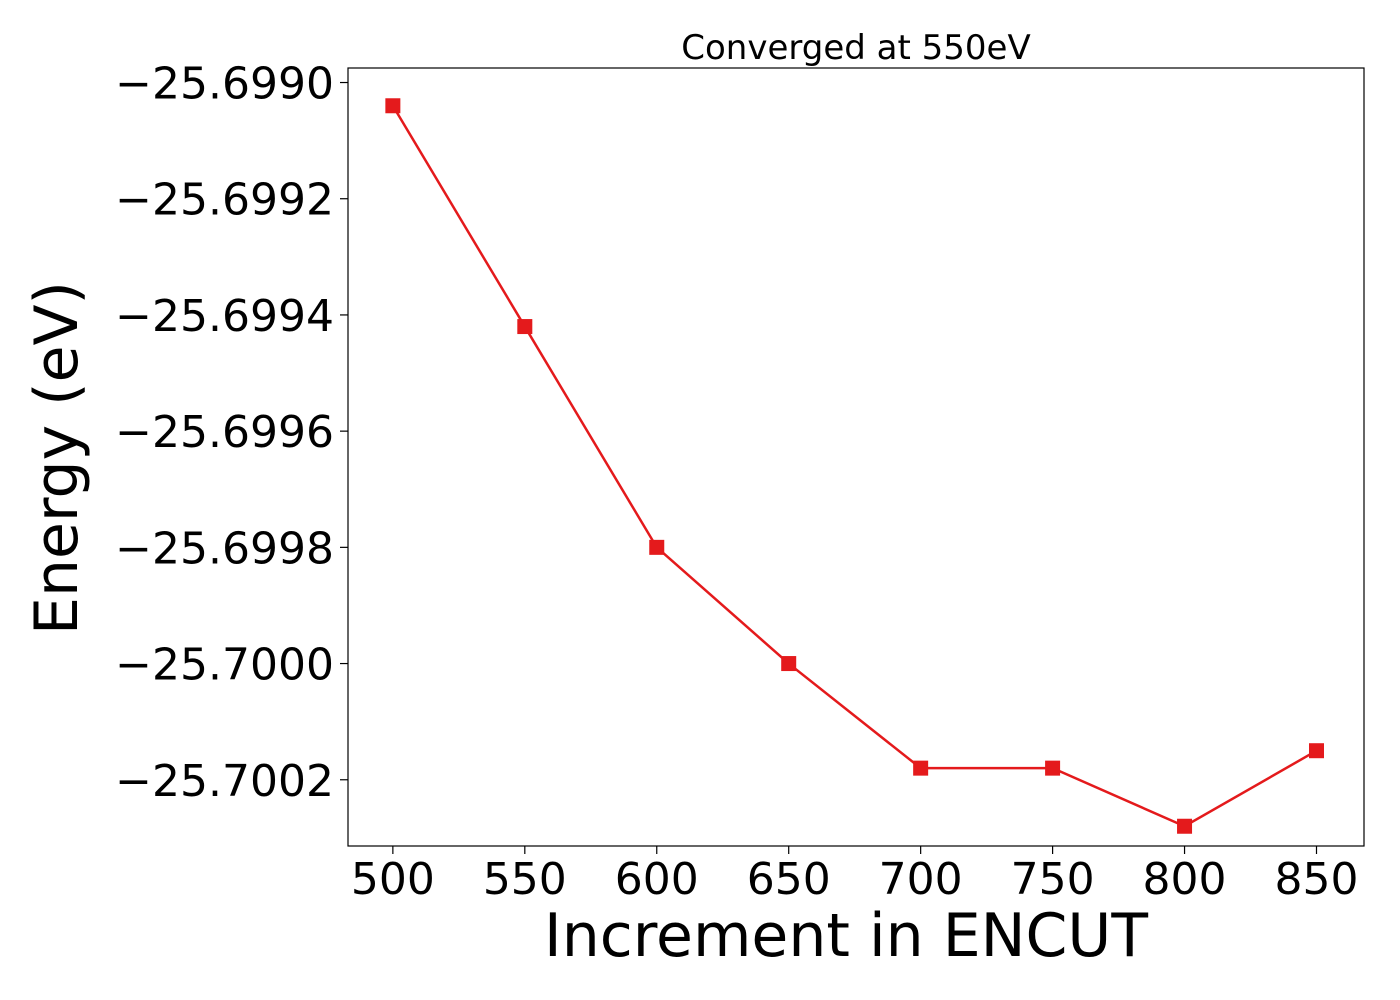 The image size is (1400, 1000). What do you see at coordinates (224, 200) in the screenshot?
I see `y-tick-label: −25.6992` at bounding box center [224, 200].